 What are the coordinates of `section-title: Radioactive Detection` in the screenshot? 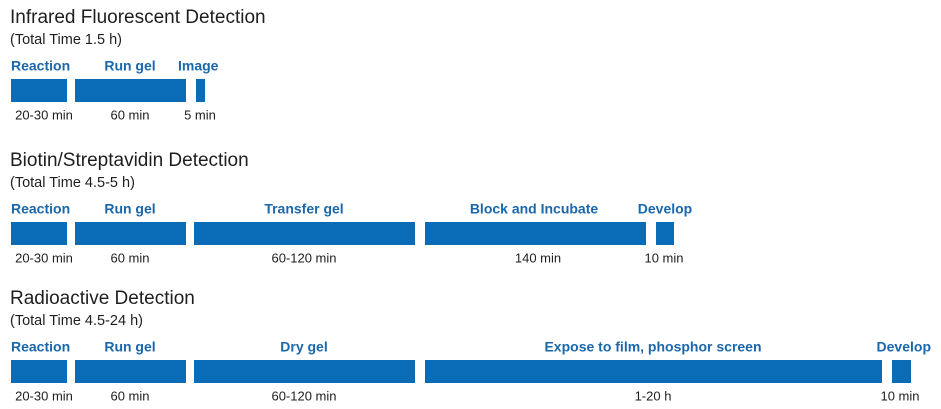 It's located at (102, 298).